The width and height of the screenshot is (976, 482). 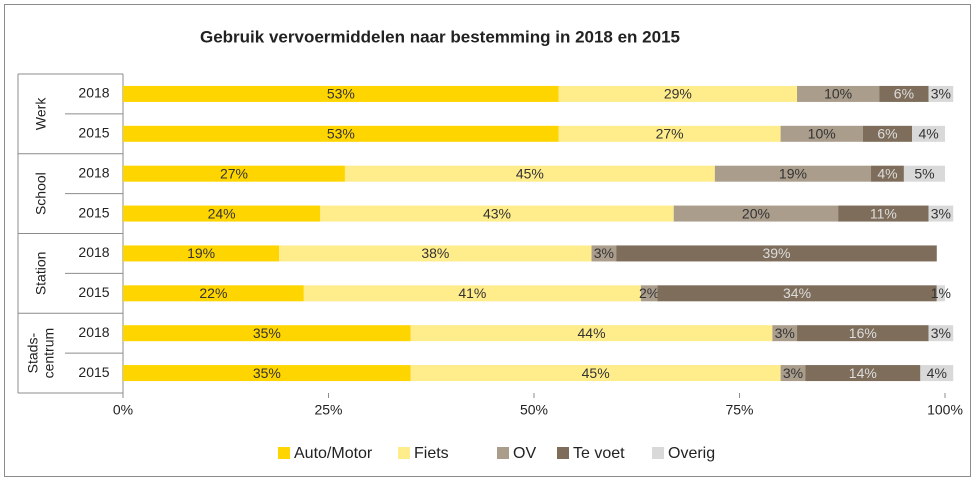 I want to click on x-tick-label: 0%, so click(x=123, y=410).